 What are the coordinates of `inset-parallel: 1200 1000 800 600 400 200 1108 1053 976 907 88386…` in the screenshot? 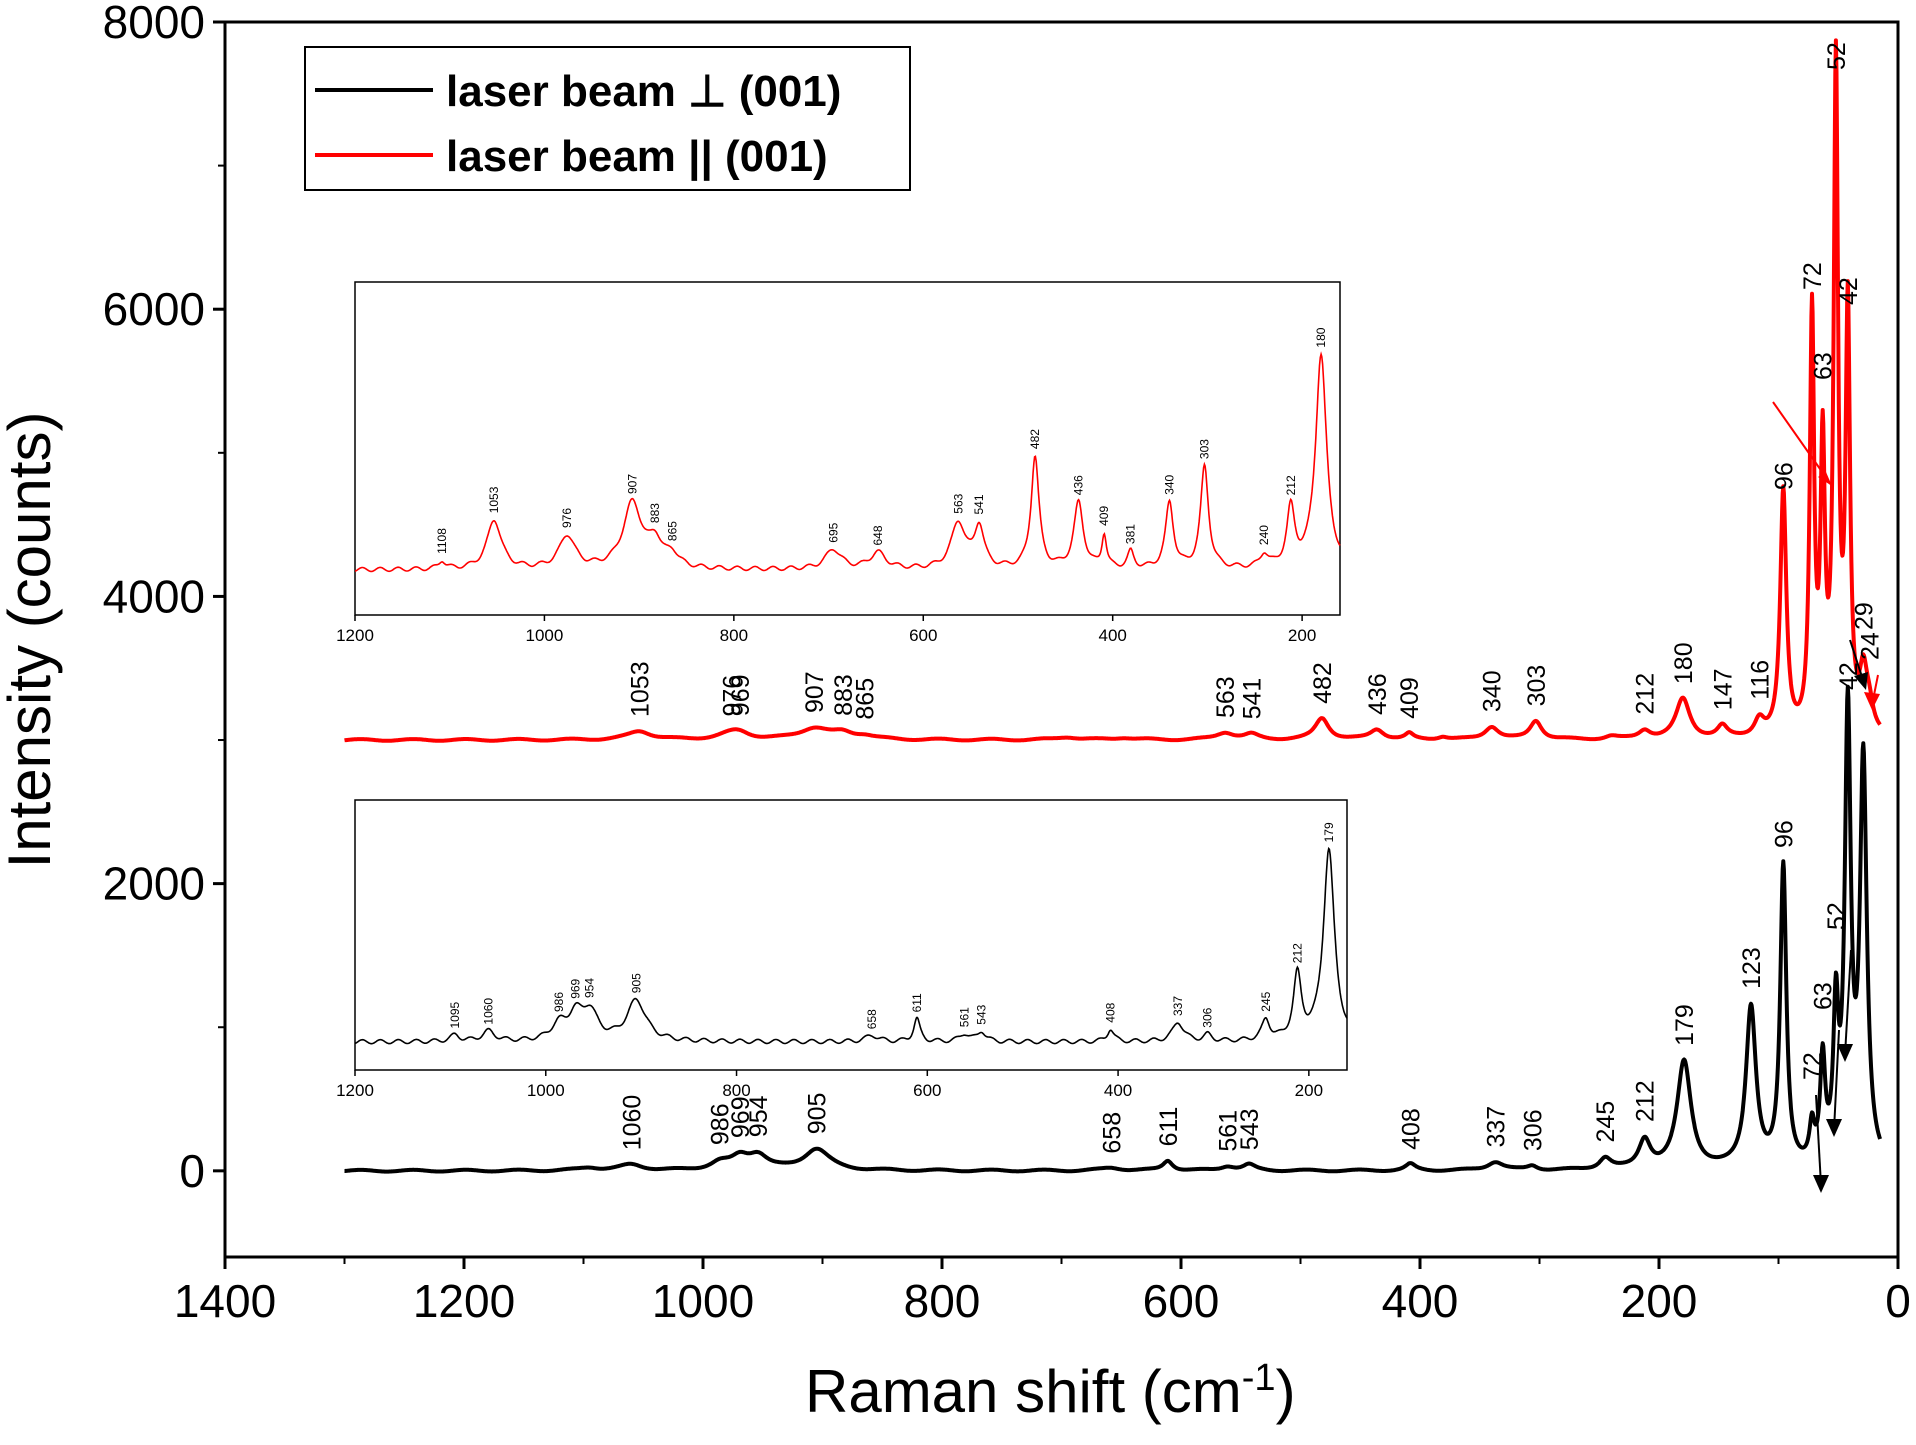 It's located at (838, 463).